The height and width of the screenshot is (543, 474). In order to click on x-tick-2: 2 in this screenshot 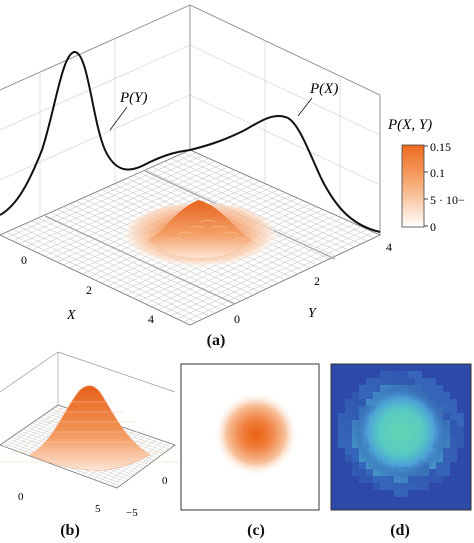, I will do `click(89, 290)`.